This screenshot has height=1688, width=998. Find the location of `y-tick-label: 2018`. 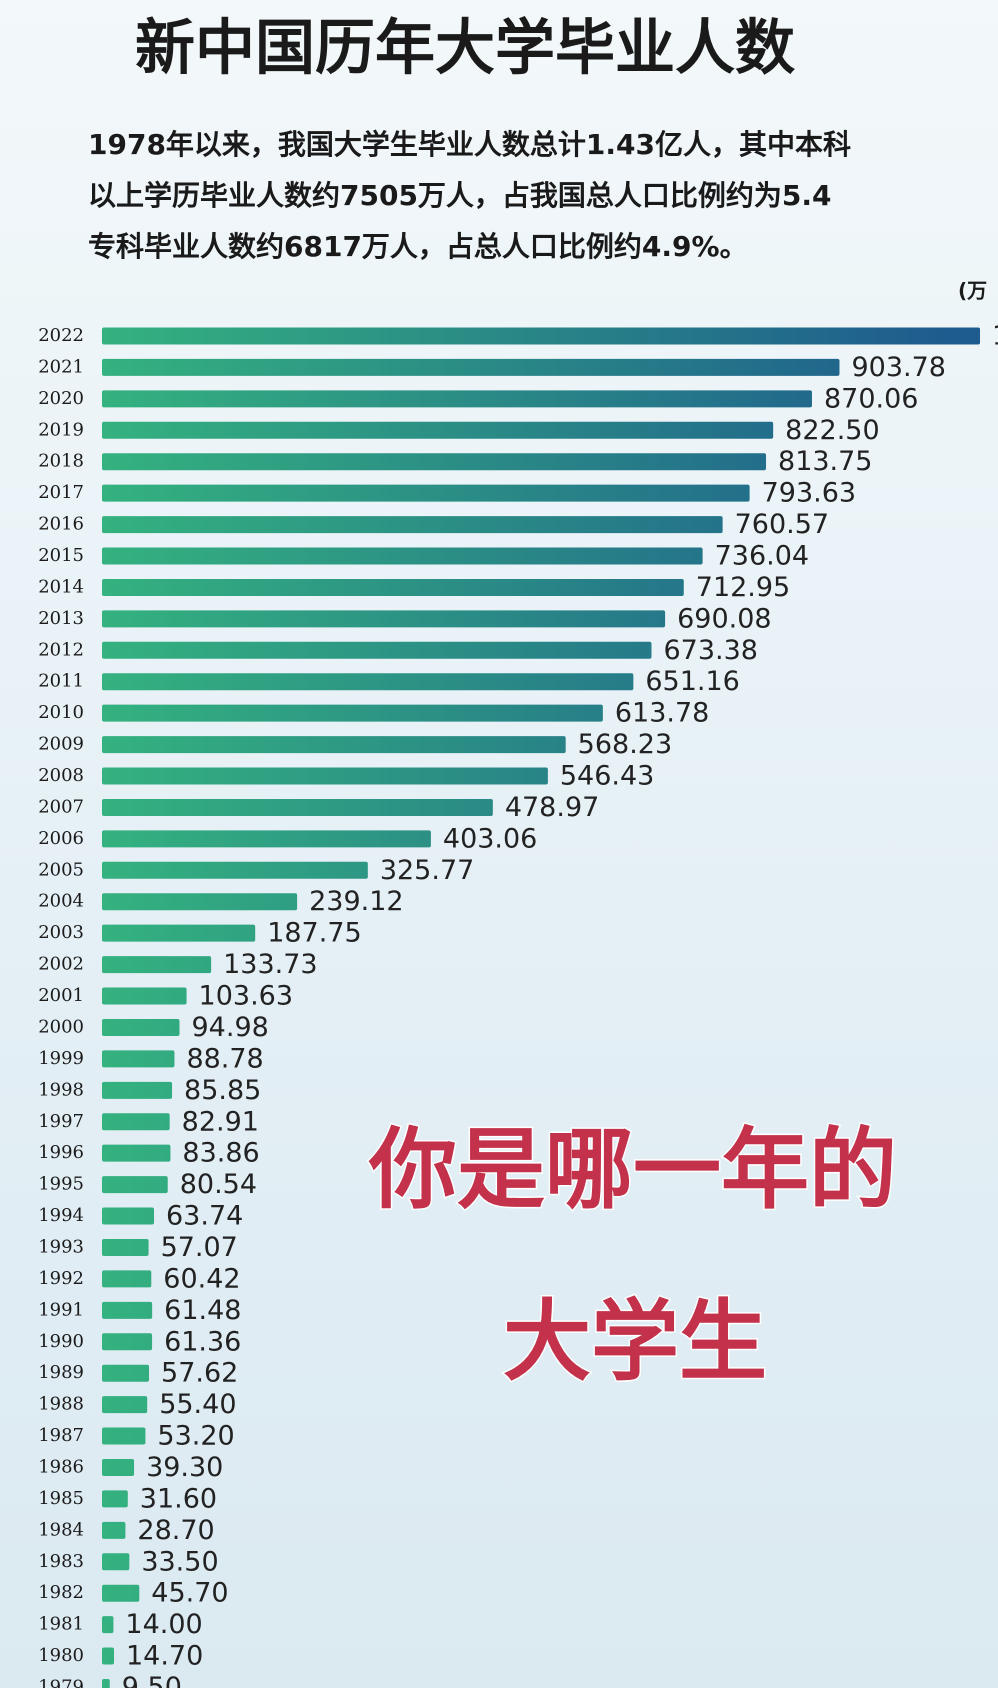

y-tick-label: 2018 is located at coordinates (61, 461).